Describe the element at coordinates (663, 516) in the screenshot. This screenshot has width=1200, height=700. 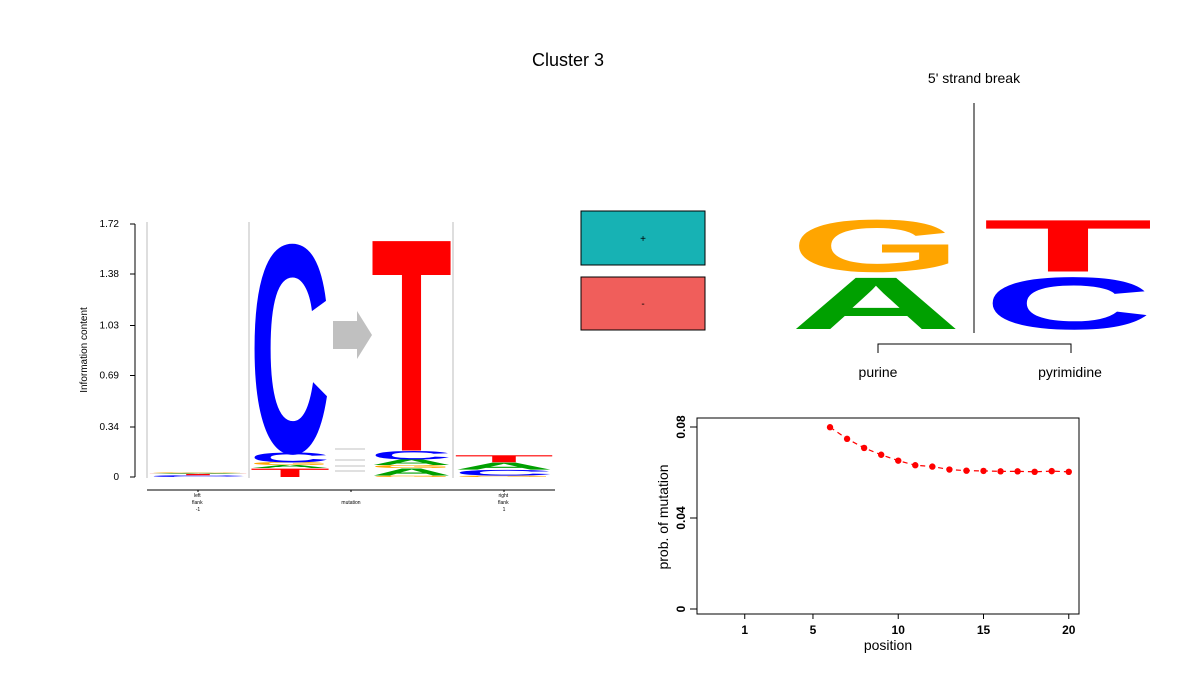
I see `plot-y-axis-label: prob. of mutation` at that location.